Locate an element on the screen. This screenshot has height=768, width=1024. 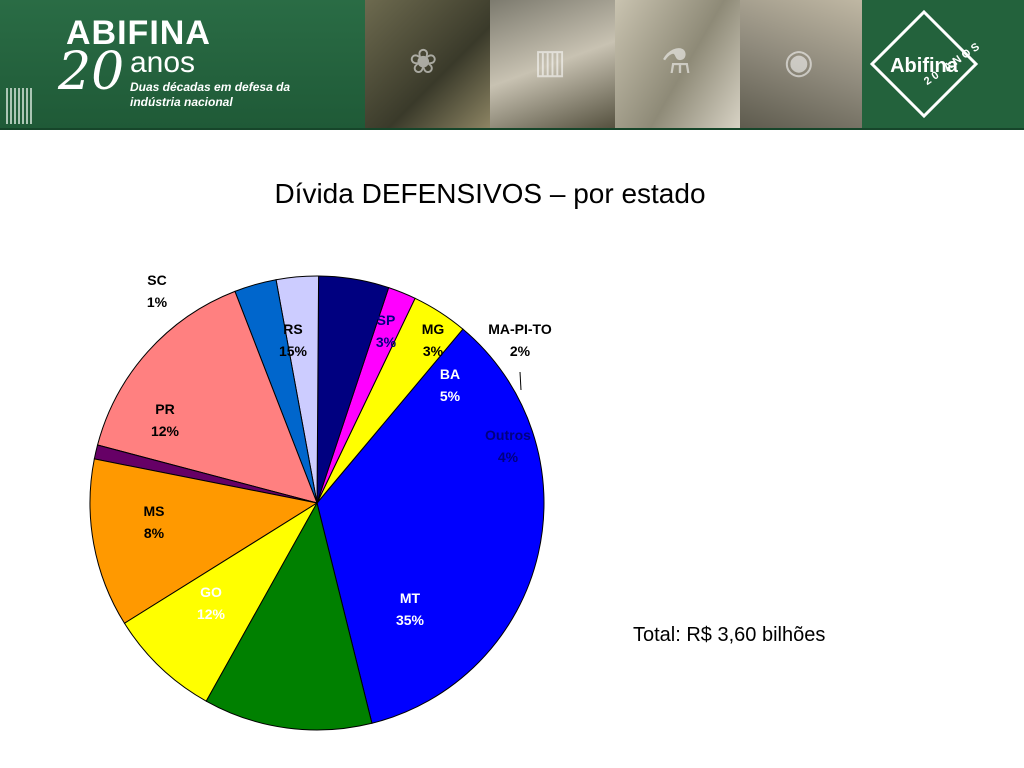
abifina-logo-text: Abifina is located at coordinates (924, 66).